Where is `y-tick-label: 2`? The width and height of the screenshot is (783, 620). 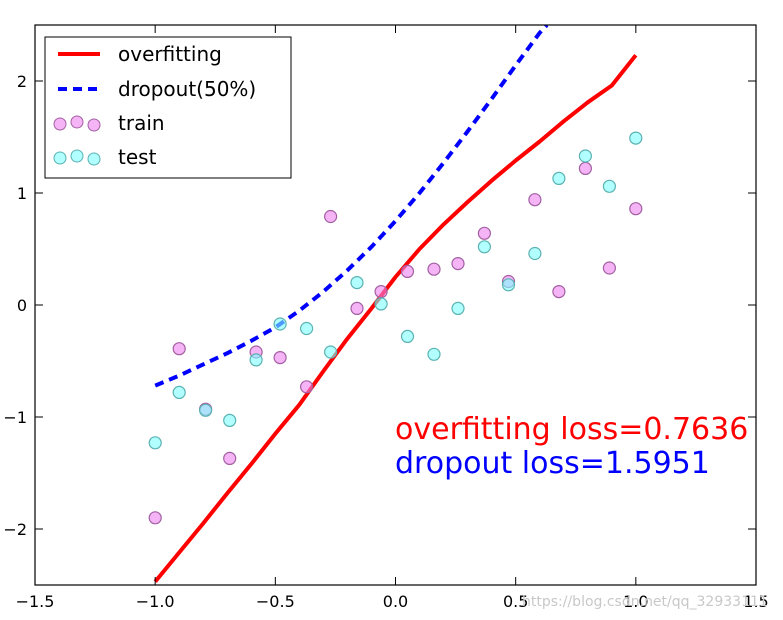 y-tick-label: 2 is located at coordinates (22, 81).